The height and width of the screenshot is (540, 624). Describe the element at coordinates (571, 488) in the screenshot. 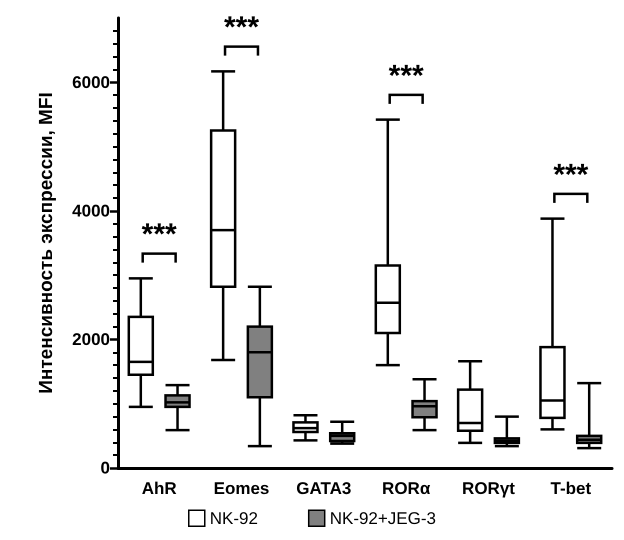

I see `x-tick-label: T-bet` at that location.